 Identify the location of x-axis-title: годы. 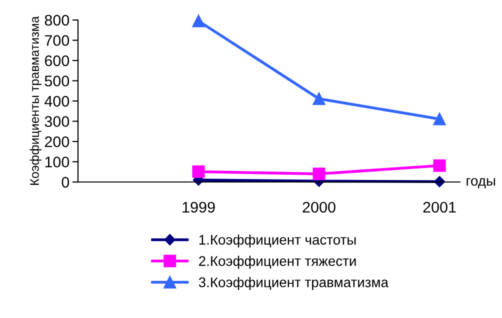
(481, 183).